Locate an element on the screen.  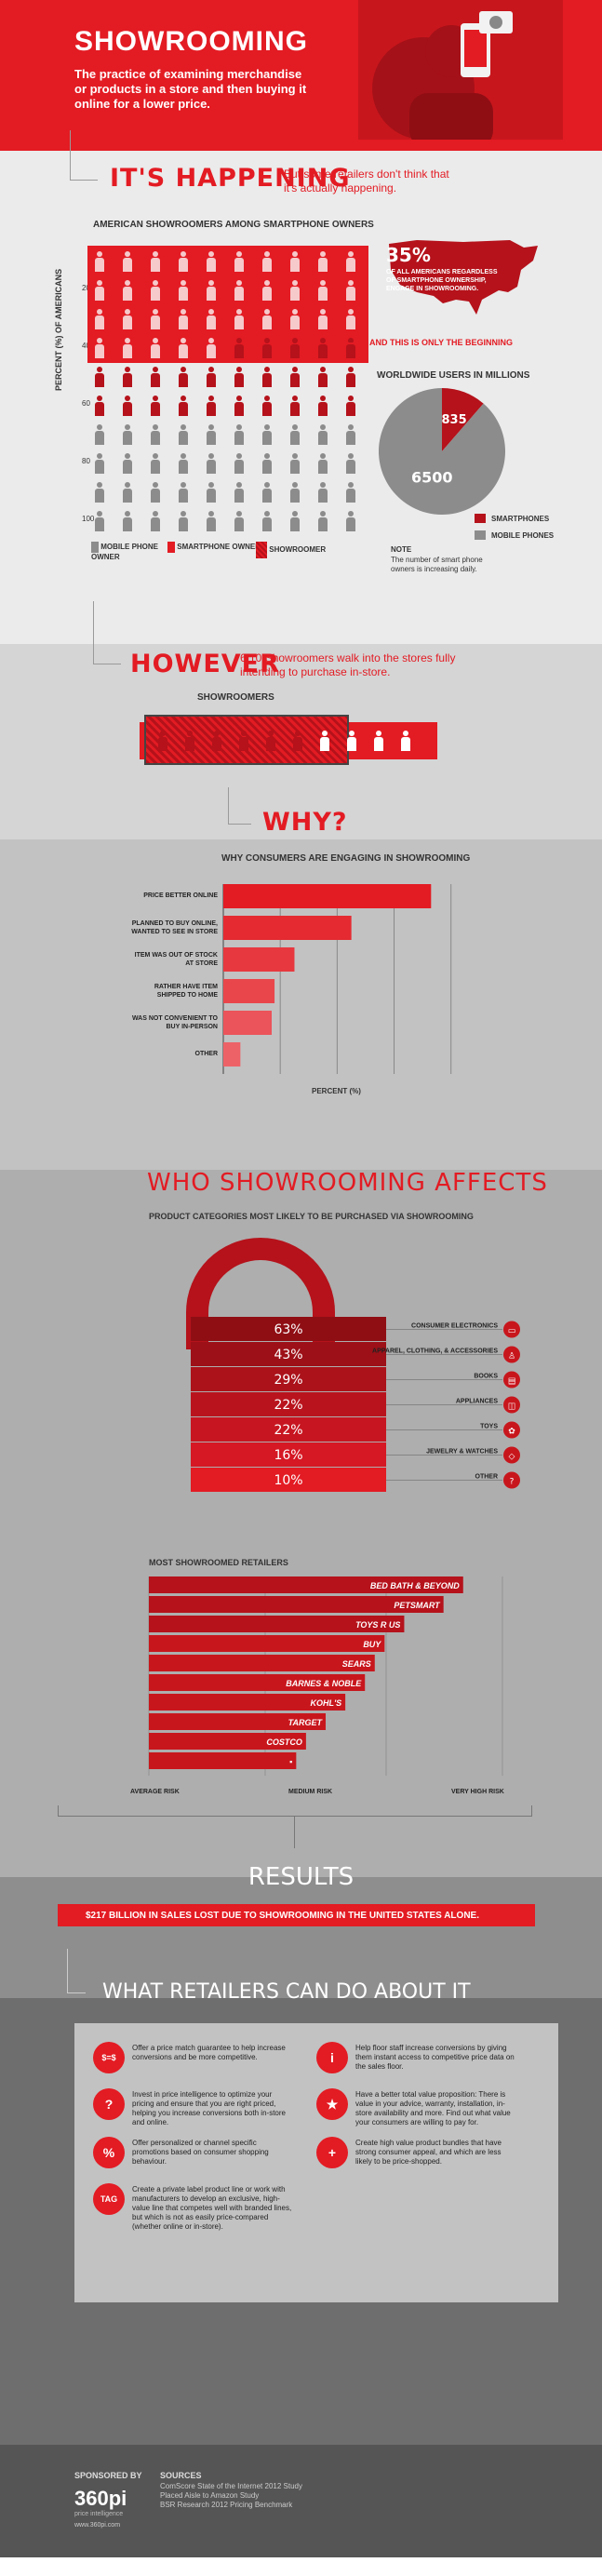
risk-label: VERY HIGH RISK is located at coordinates (477, 1792).